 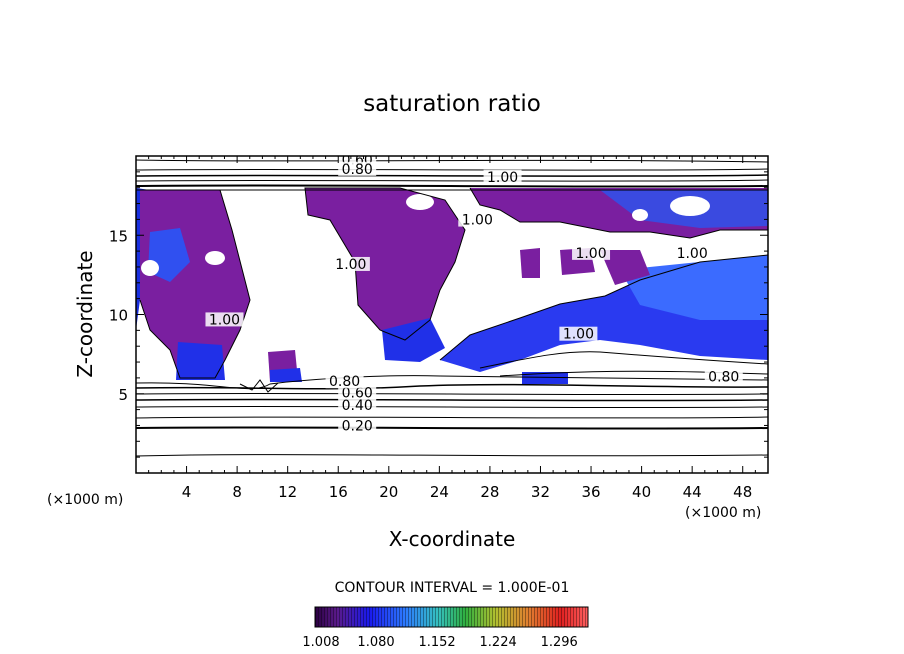 I want to click on x-tick-label: 32, so click(x=540, y=492).